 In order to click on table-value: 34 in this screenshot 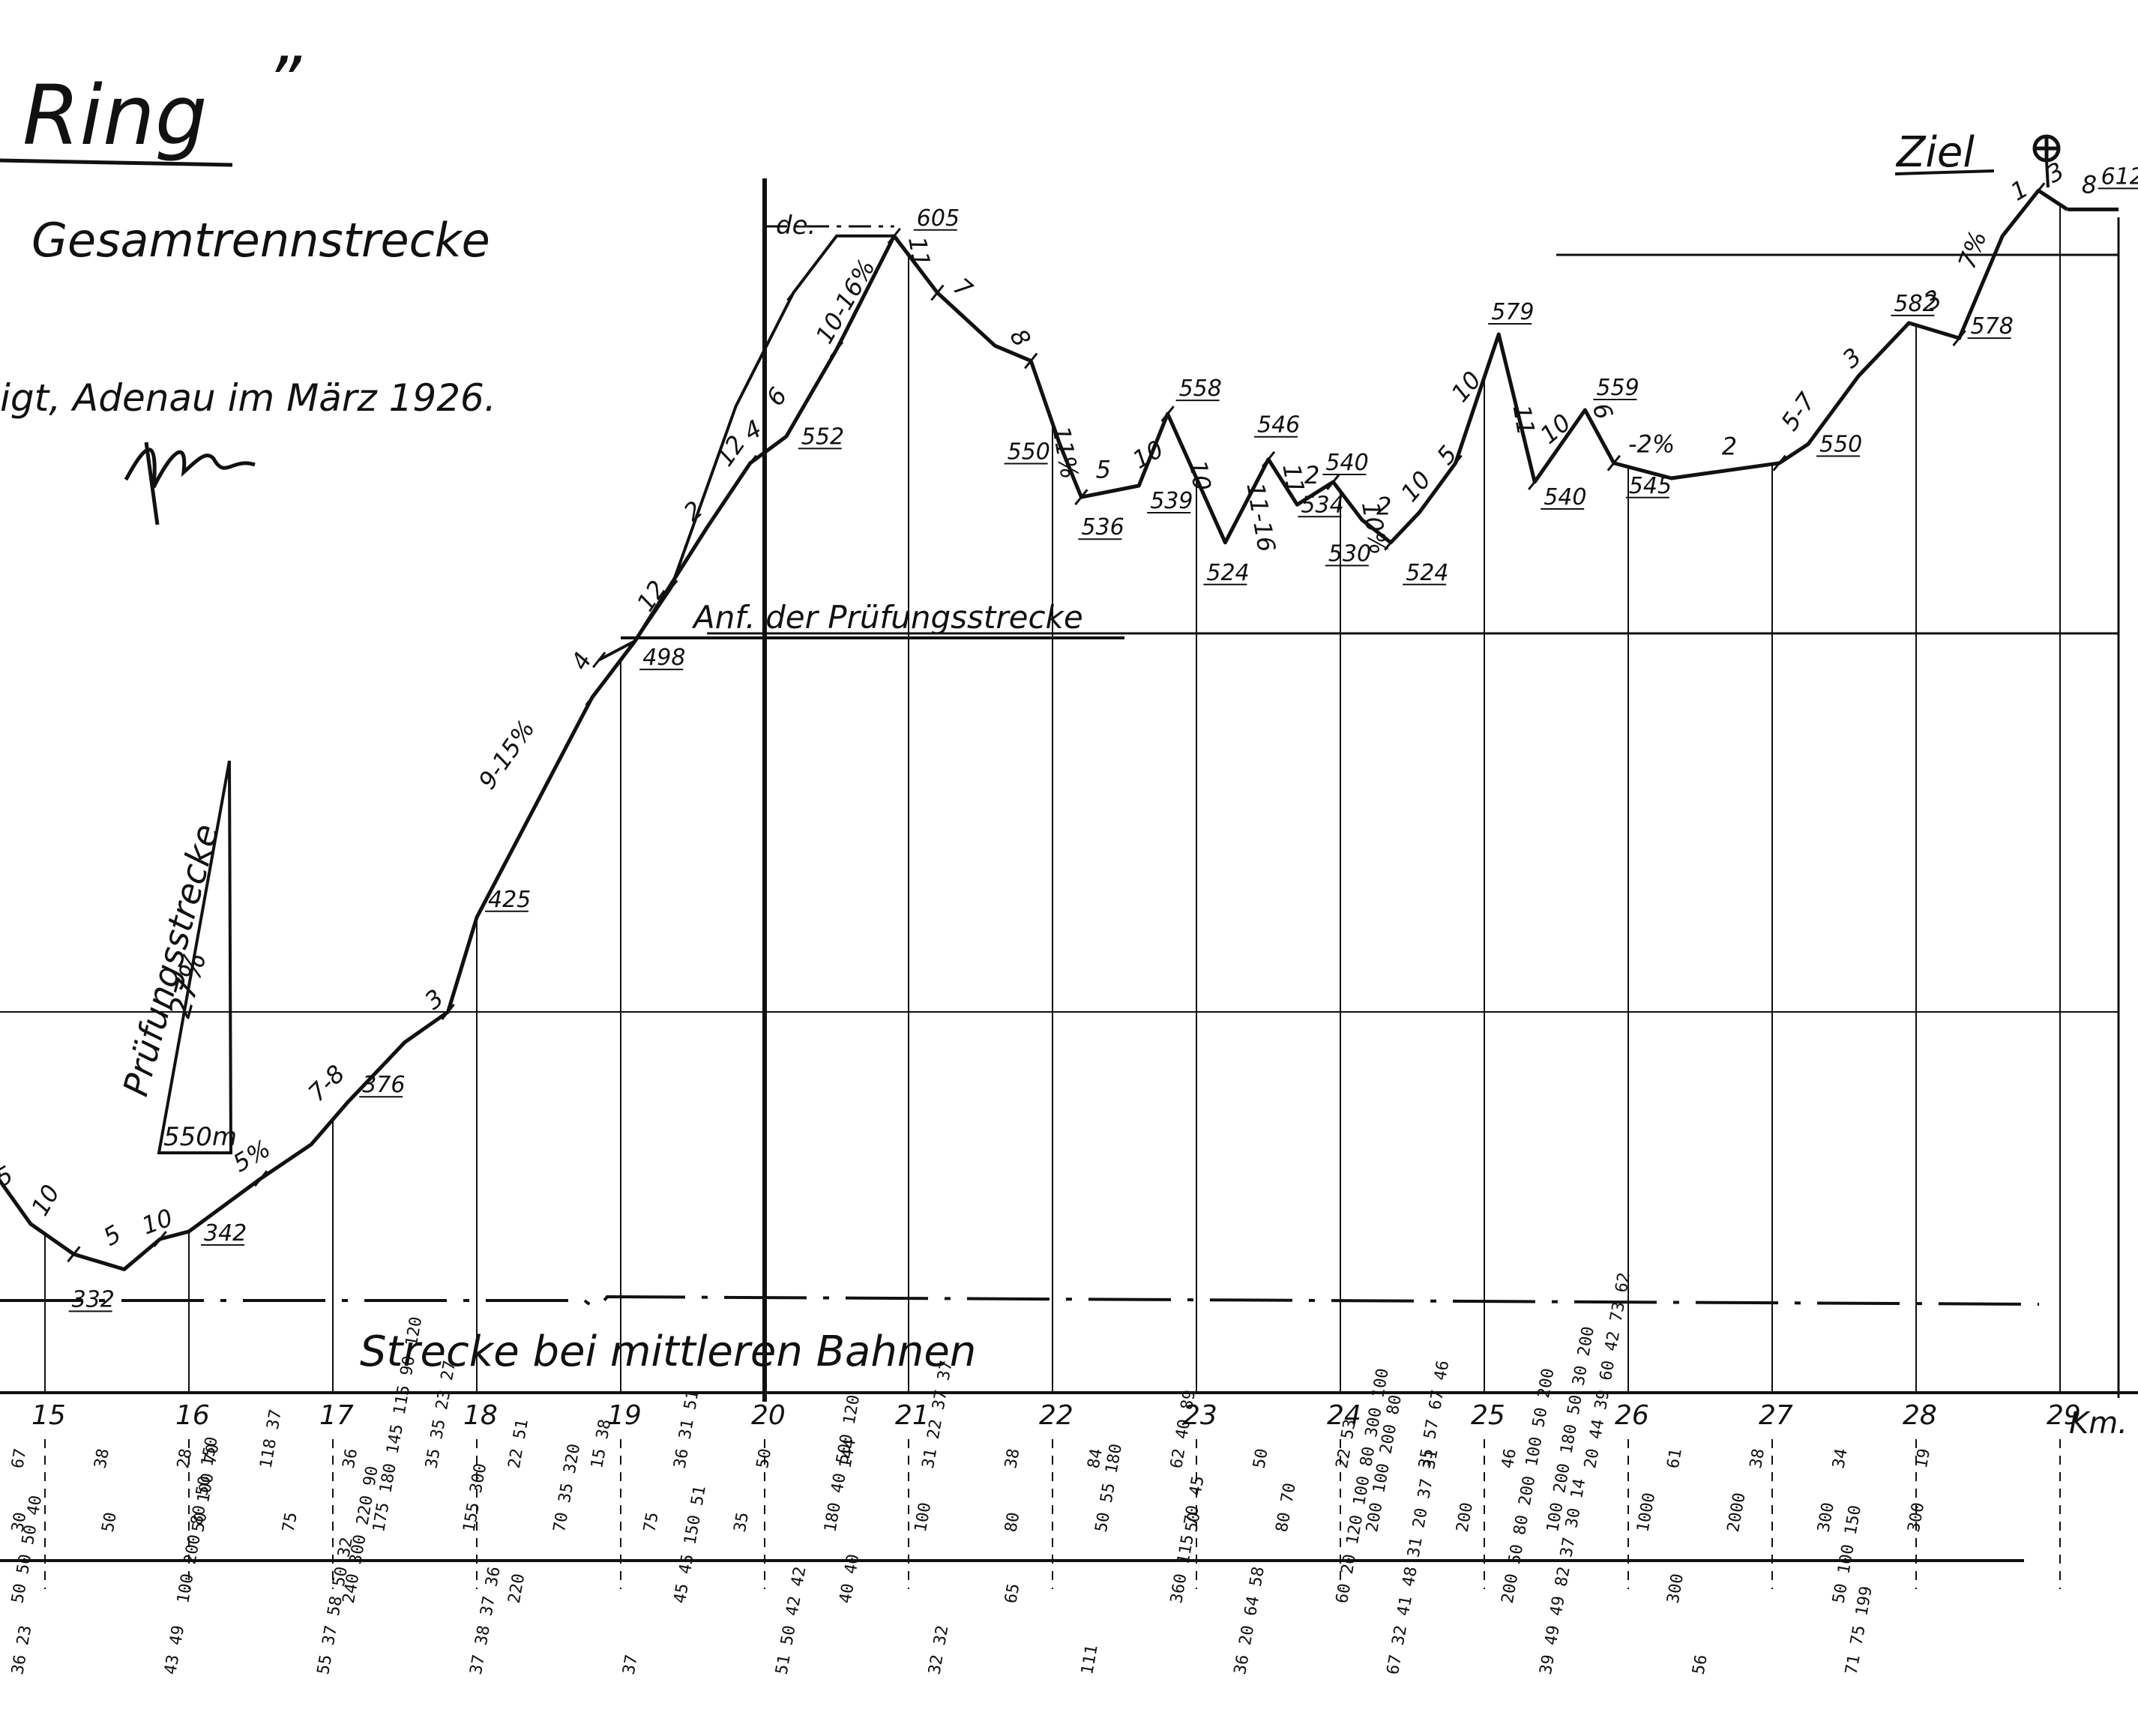, I will do `click(1840, 1458)`.